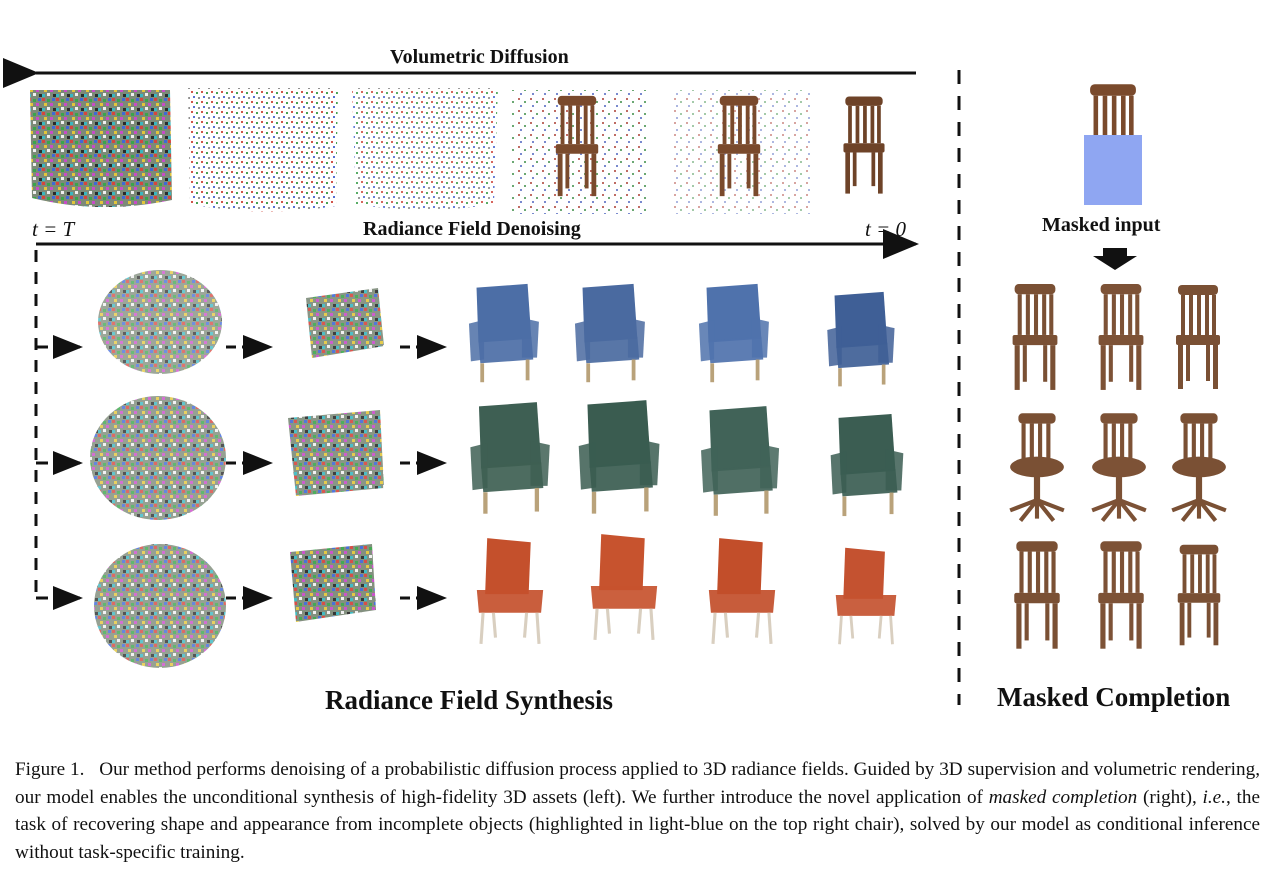 The image size is (1273, 878). Describe the element at coordinates (1115, 259) in the screenshot. I see `down-arrow-icon` at that location.